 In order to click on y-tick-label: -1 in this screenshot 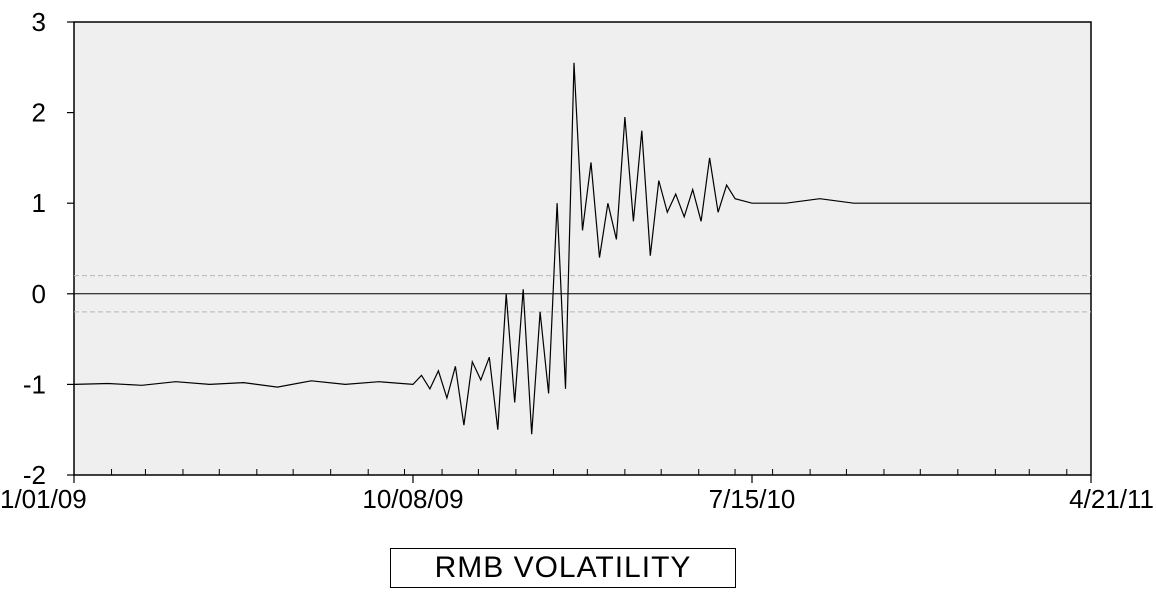, I will do `click(34, 384)`.